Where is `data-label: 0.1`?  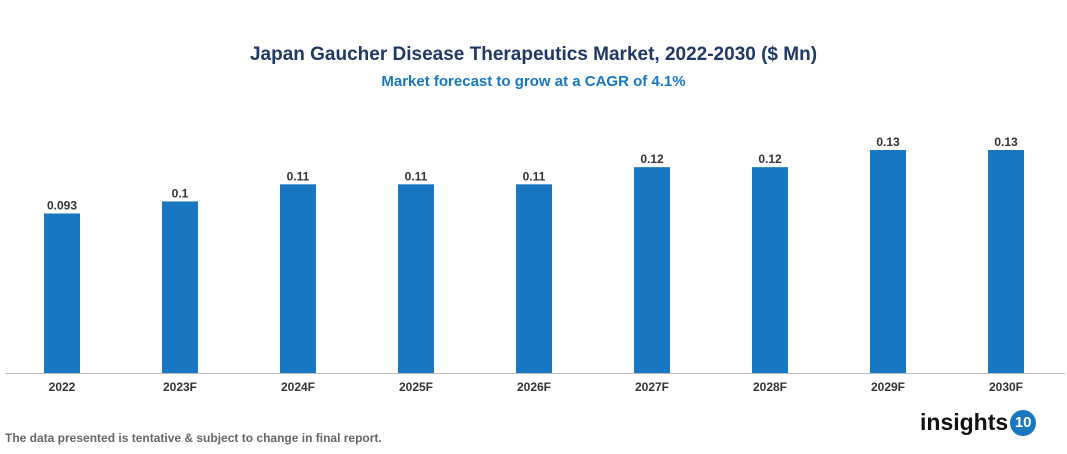 data-label: 0.1 is located at coordinates (180, 193).